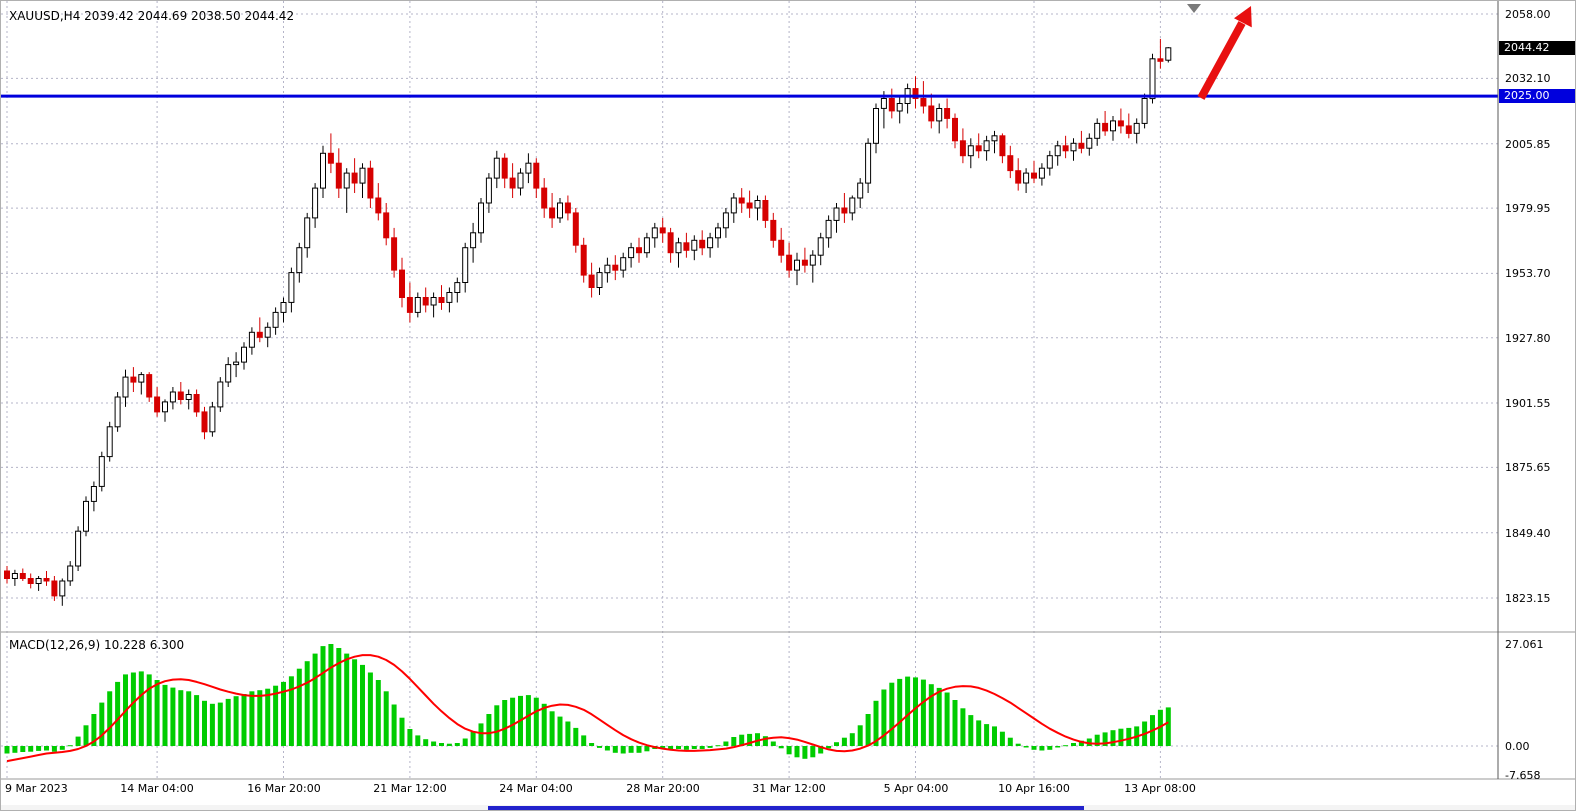  Describe the element at coordinates (1221, 60) in the screenshot. I see `trend-arrow-shaft` at that location.